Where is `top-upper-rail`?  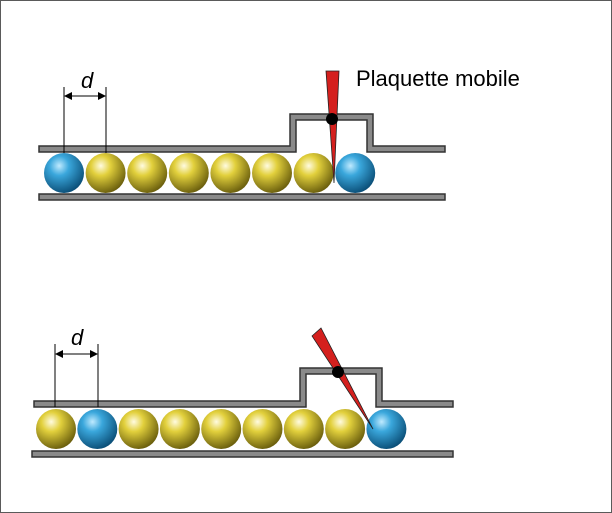 top-upper-rail is located at coordinates (242, 133).